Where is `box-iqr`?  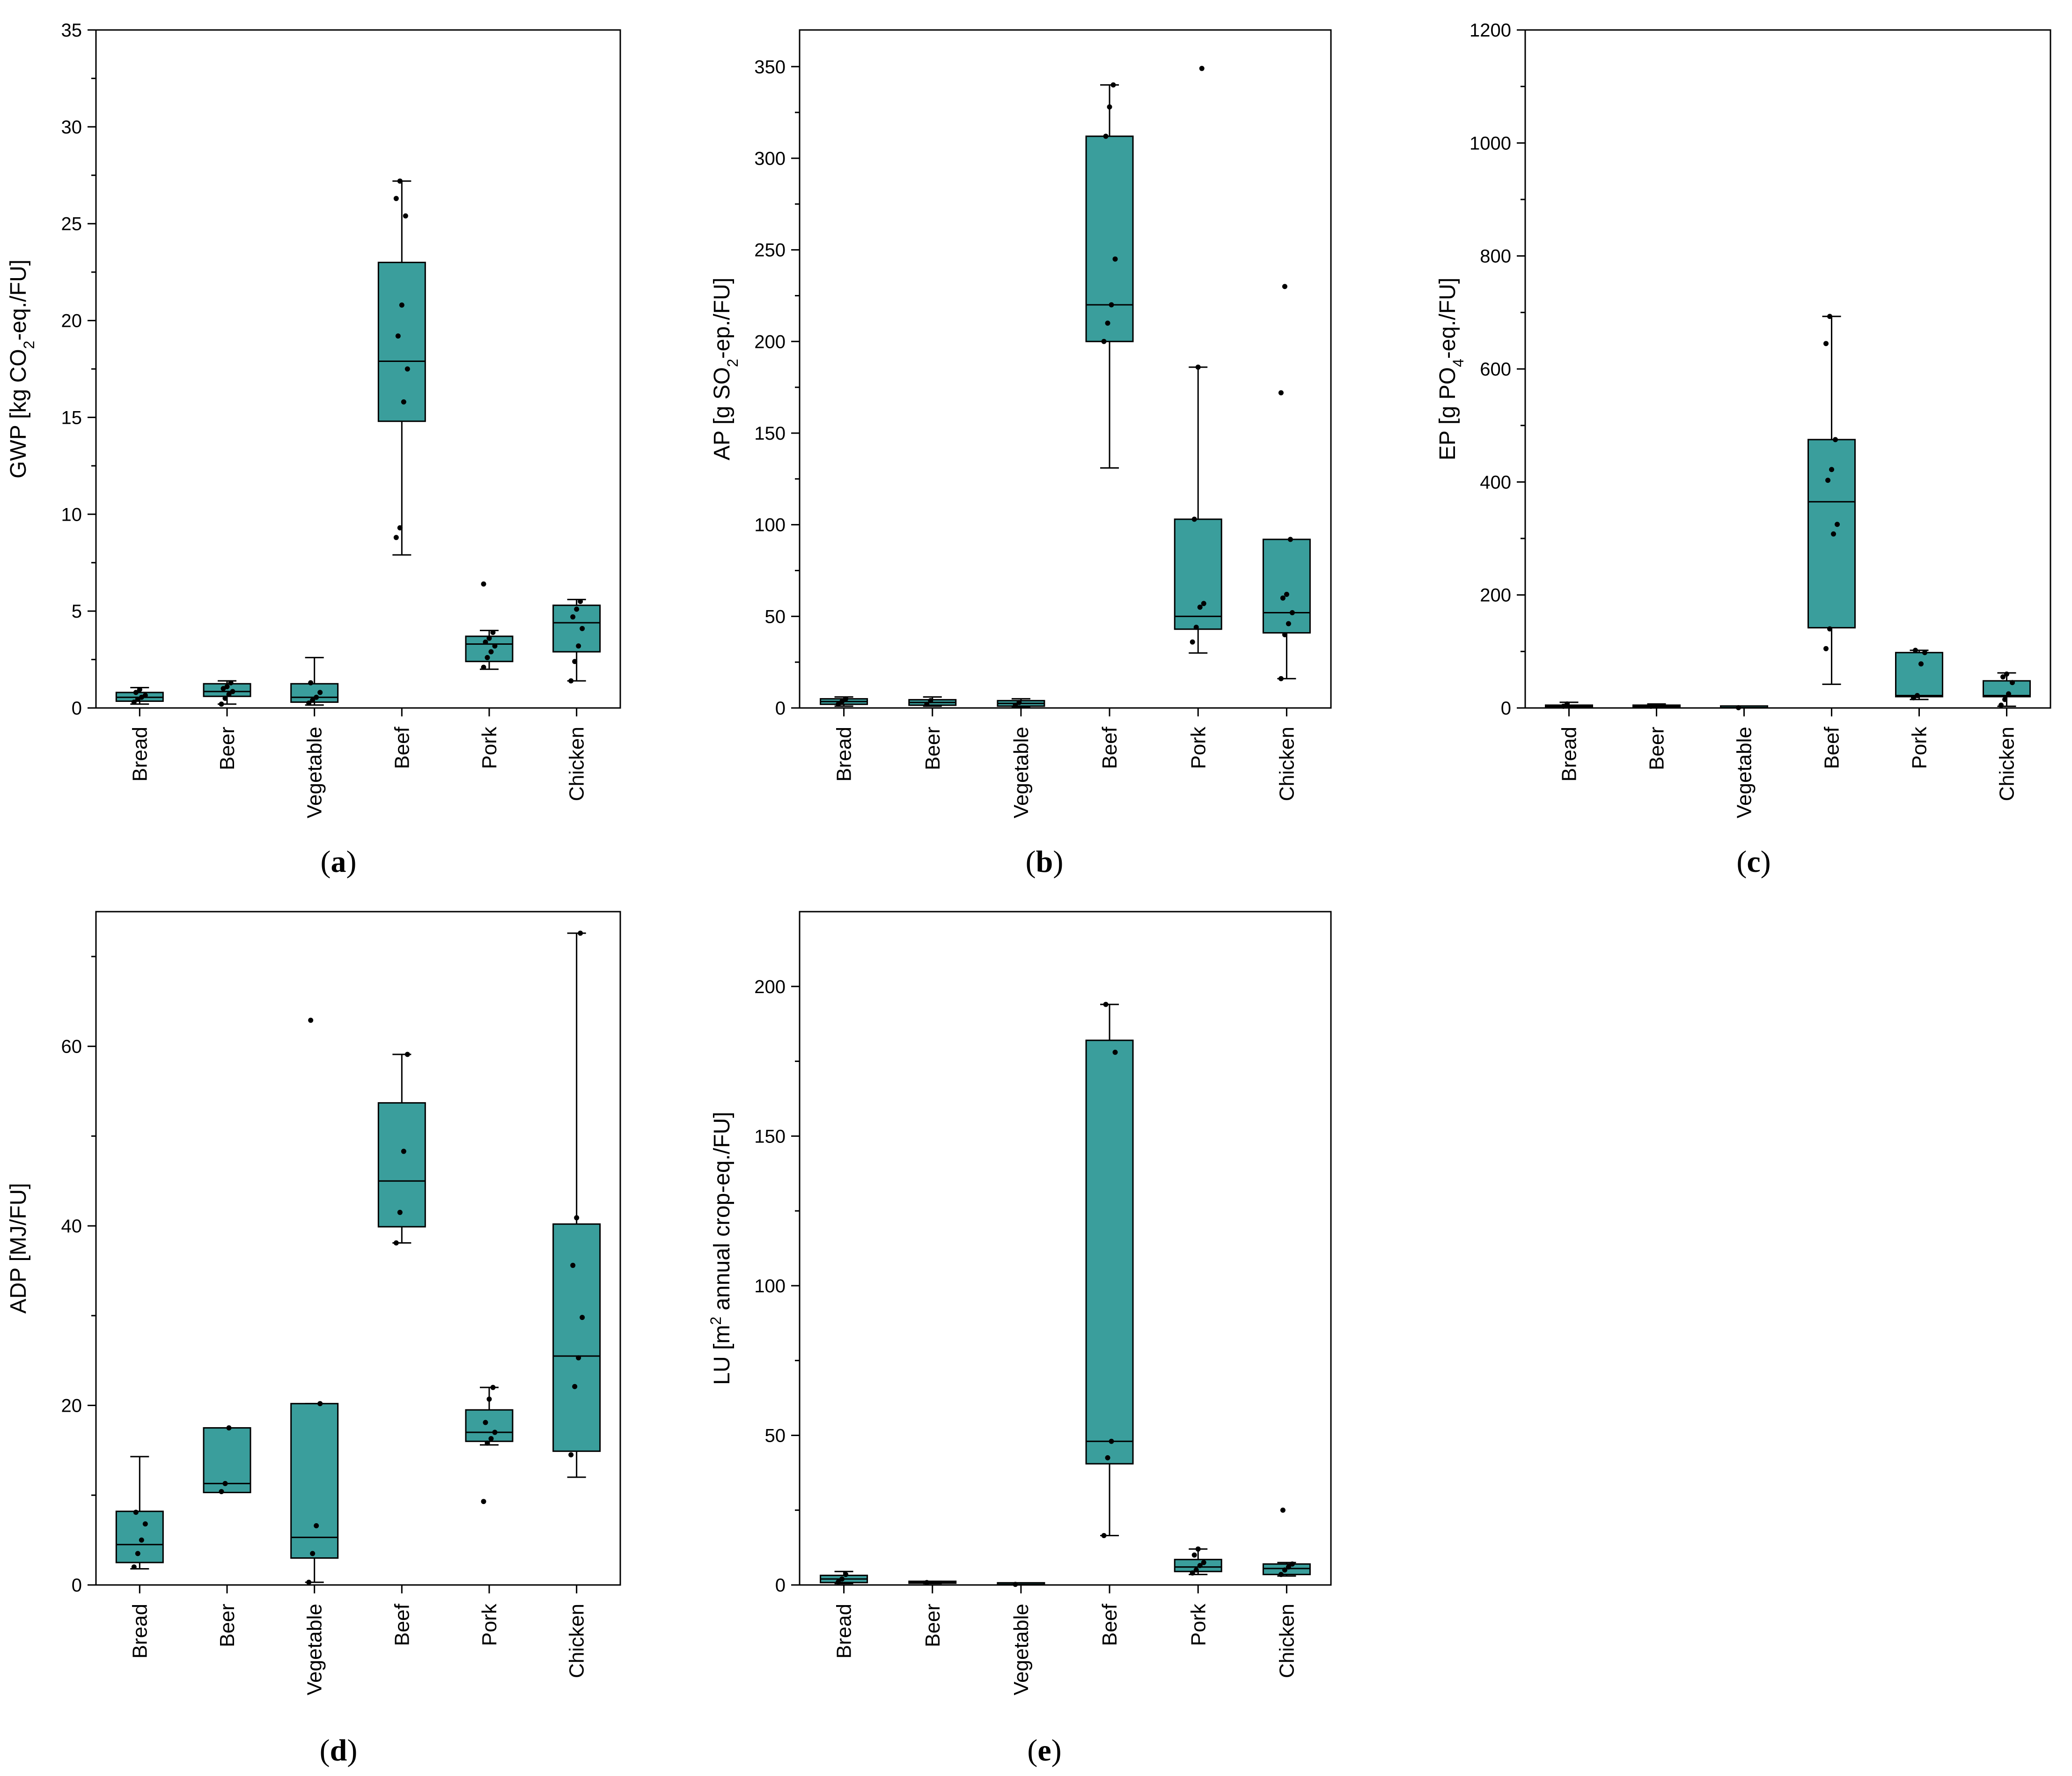
box-iqr is located at coordinates (401, 1165).